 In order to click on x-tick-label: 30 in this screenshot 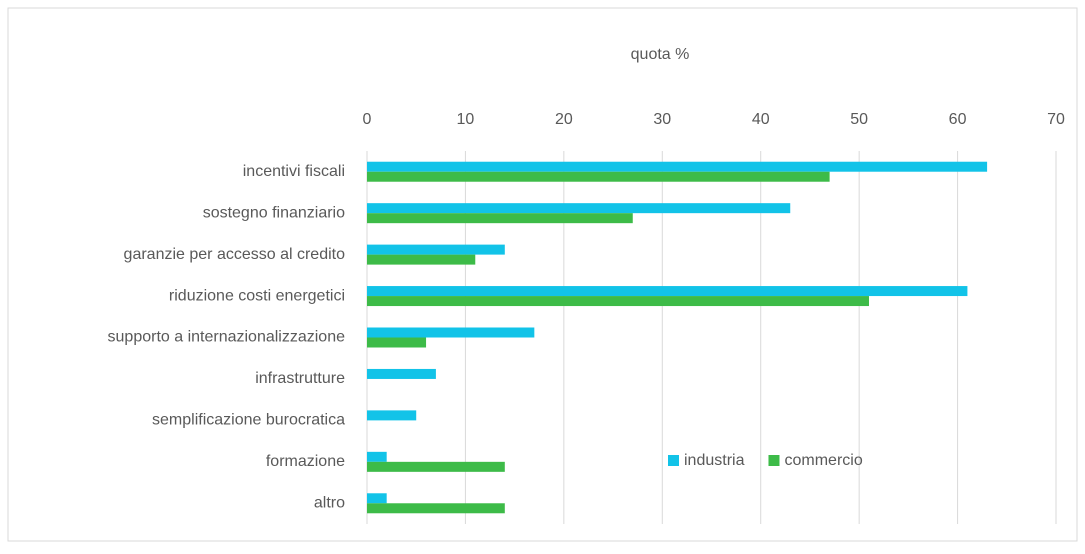, I will do `click(662, 119)`.